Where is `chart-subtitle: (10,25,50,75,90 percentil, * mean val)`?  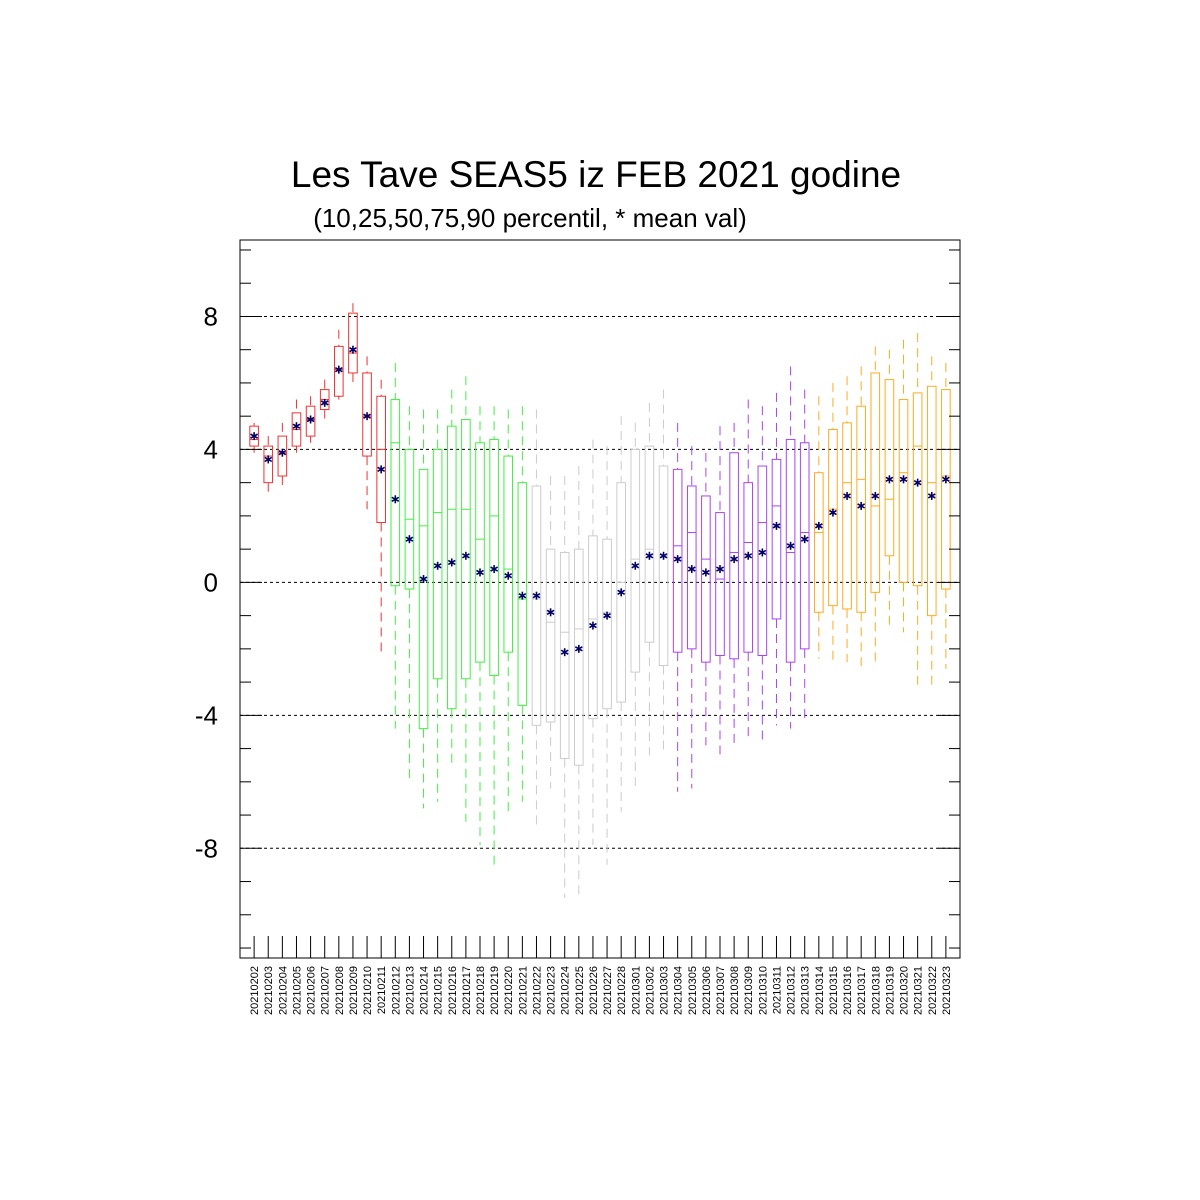 chart-subtitle: (10,25,50,75,90 percentil, * mean val) is located at coordinates (530, 218).